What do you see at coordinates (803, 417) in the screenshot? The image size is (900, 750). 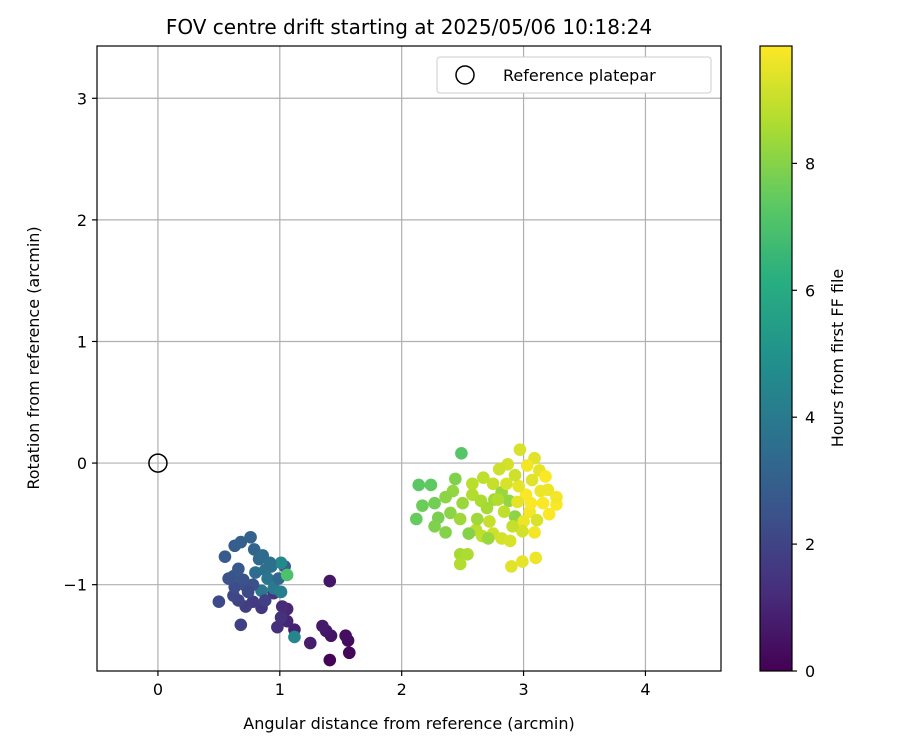 I see `colorbar-ticks: 0 2 4 6 8` at bounding box center [803, 417].